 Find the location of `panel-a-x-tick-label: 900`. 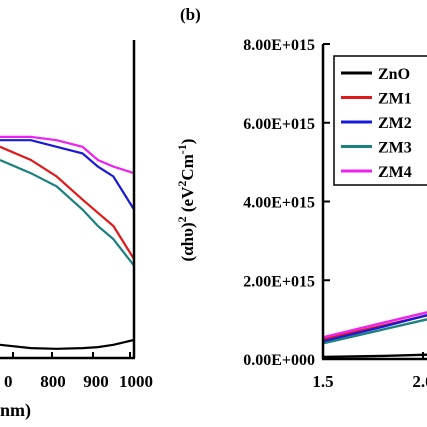

panel-a-x-tick-label: 900 is located at coordinates (96, 381).